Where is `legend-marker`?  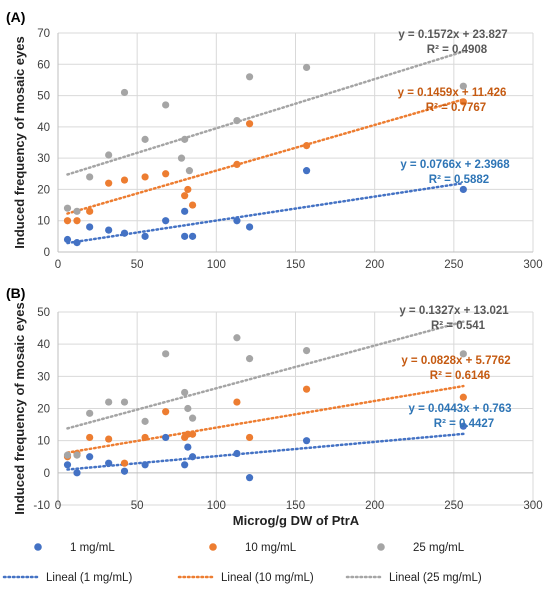
legend-marker is located at coordinates (213, 547).